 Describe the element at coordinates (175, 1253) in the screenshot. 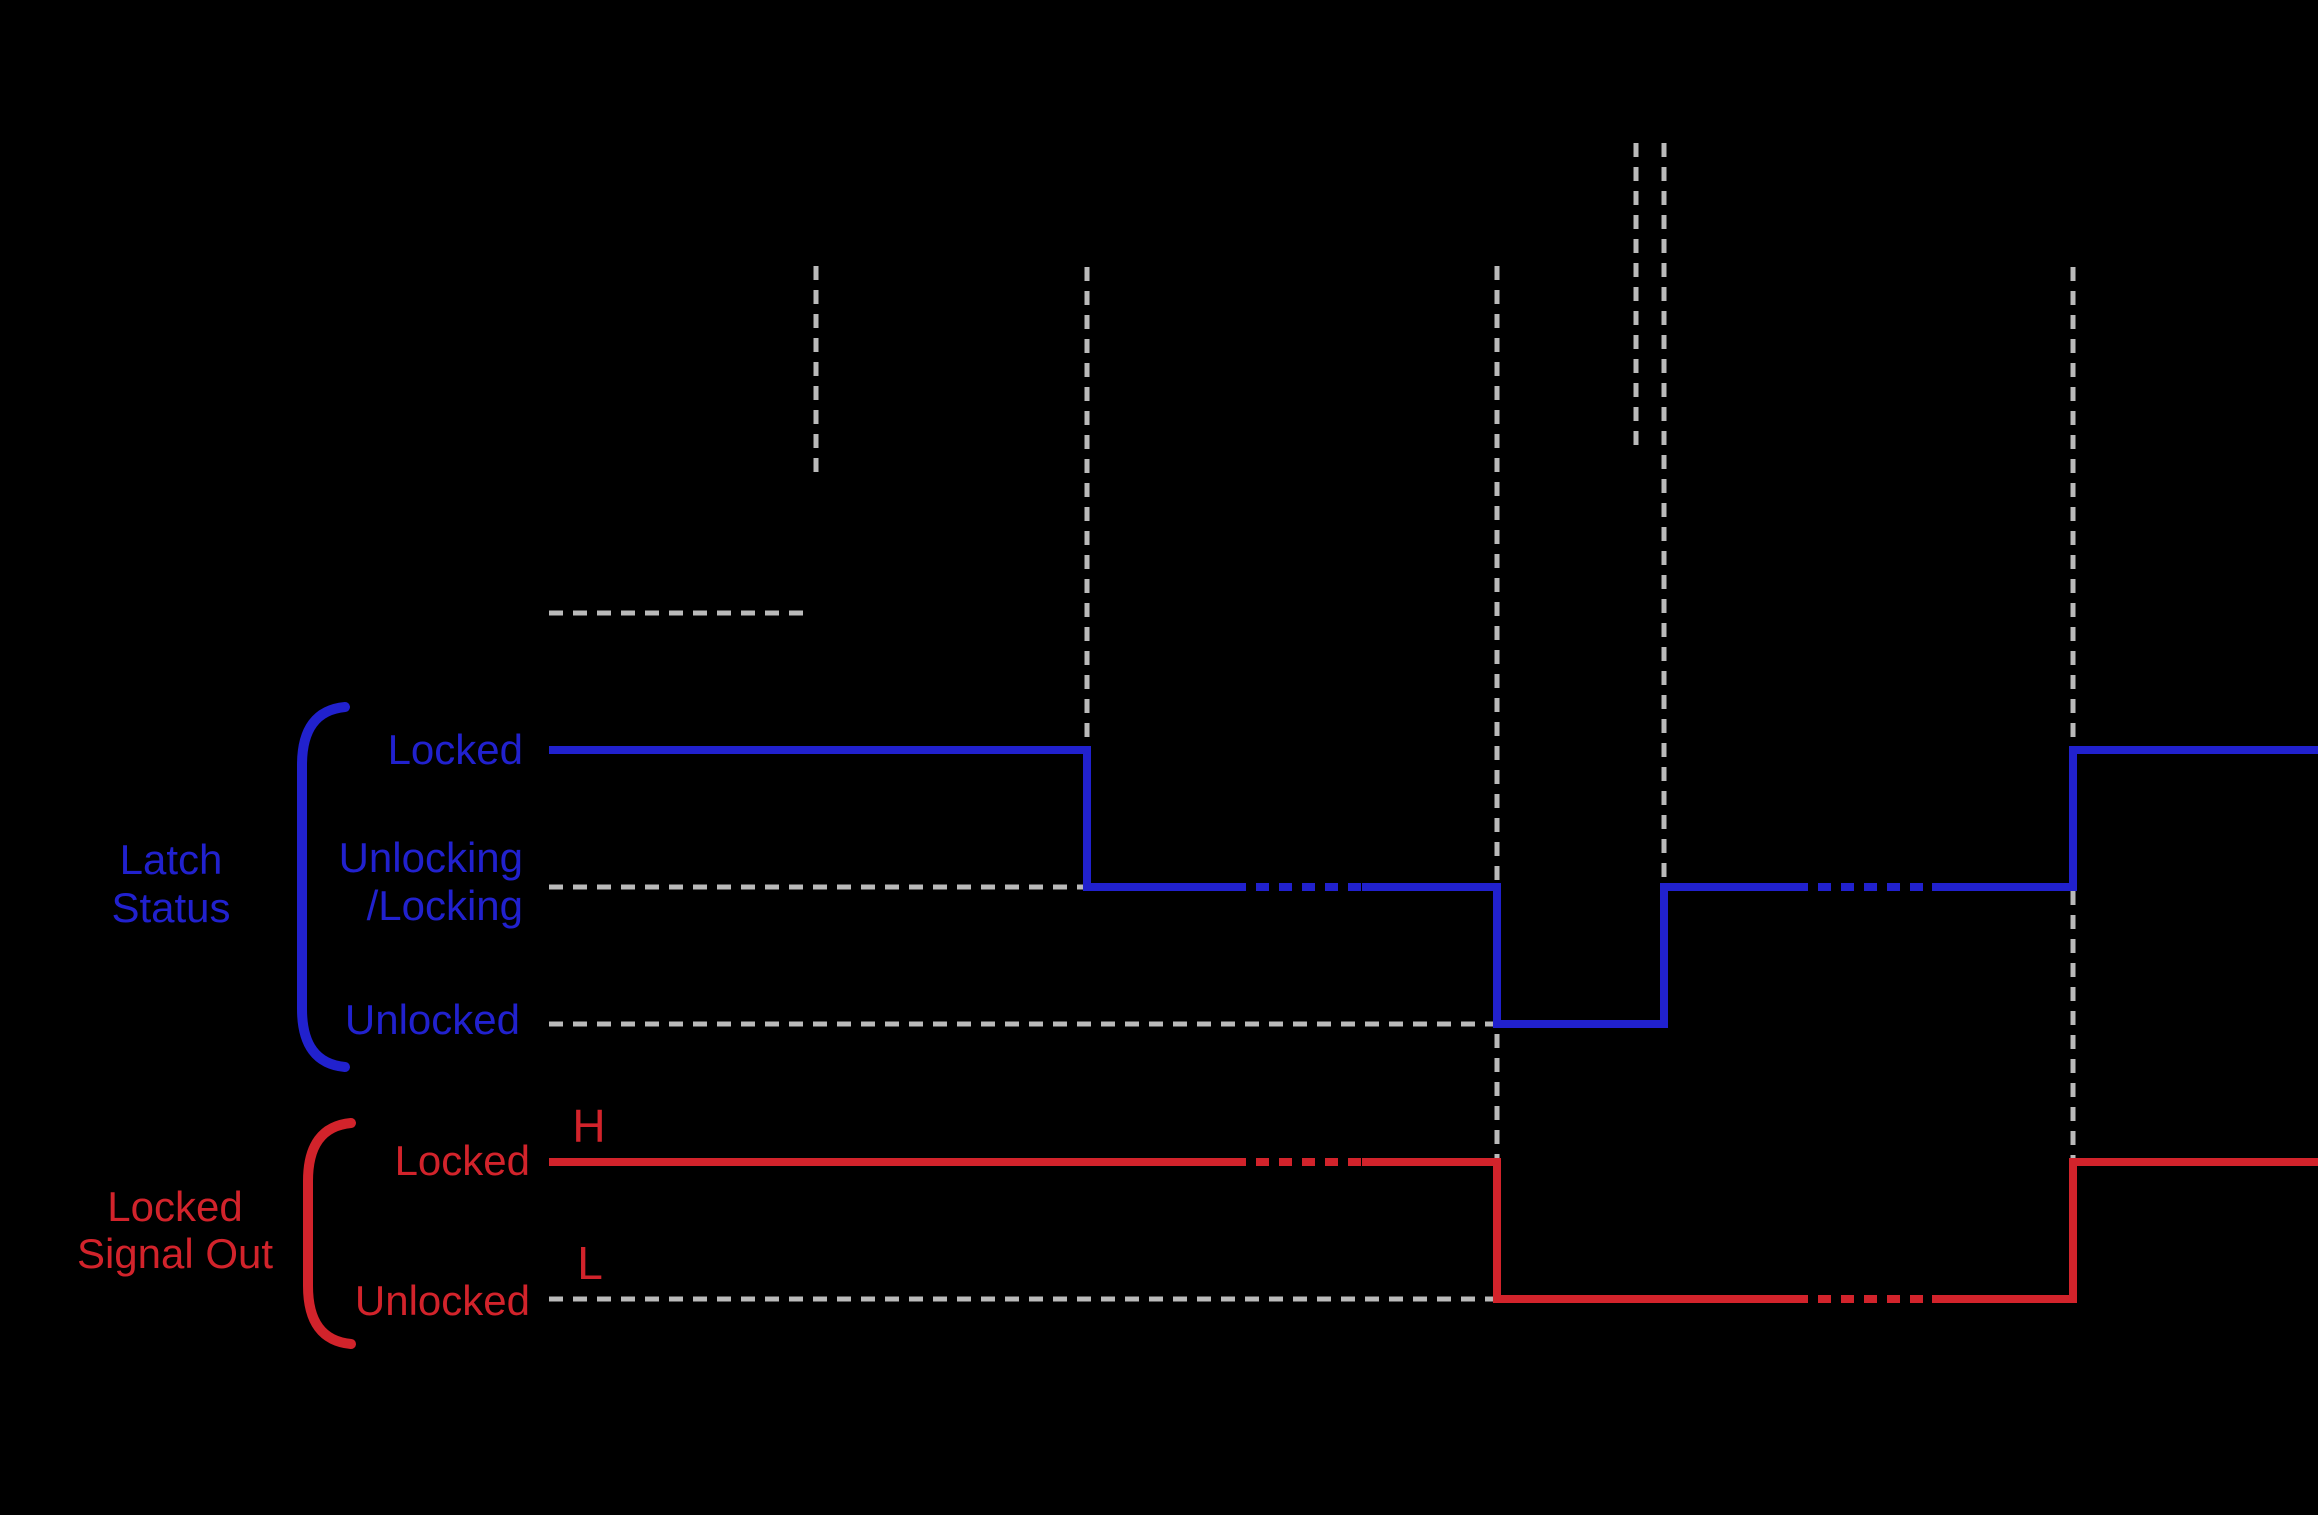

I see `locked-signal-out-group-label-line2: Signal Out` at that location.